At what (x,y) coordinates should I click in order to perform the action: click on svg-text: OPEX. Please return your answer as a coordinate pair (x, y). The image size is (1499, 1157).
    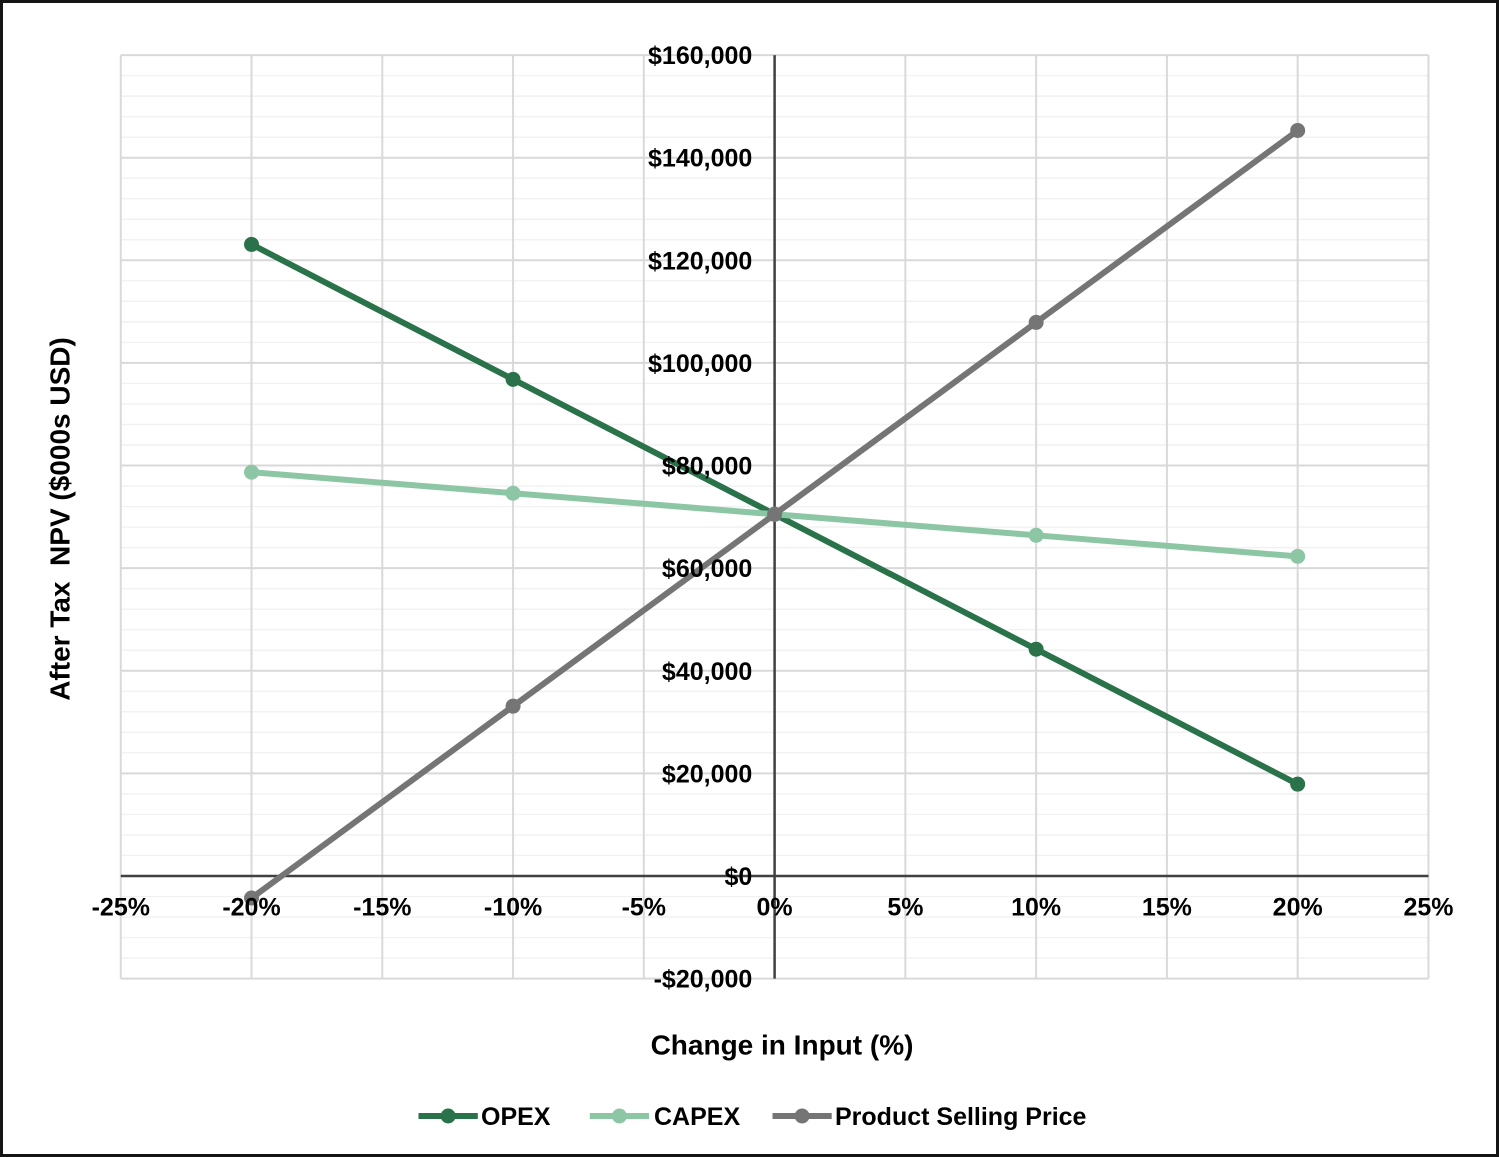
    Looking at the image, I should click on (516, 1117).